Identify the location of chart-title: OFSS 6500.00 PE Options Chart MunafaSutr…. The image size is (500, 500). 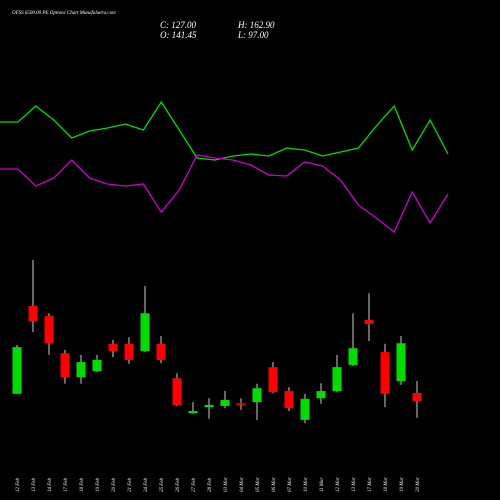
(64, 13).